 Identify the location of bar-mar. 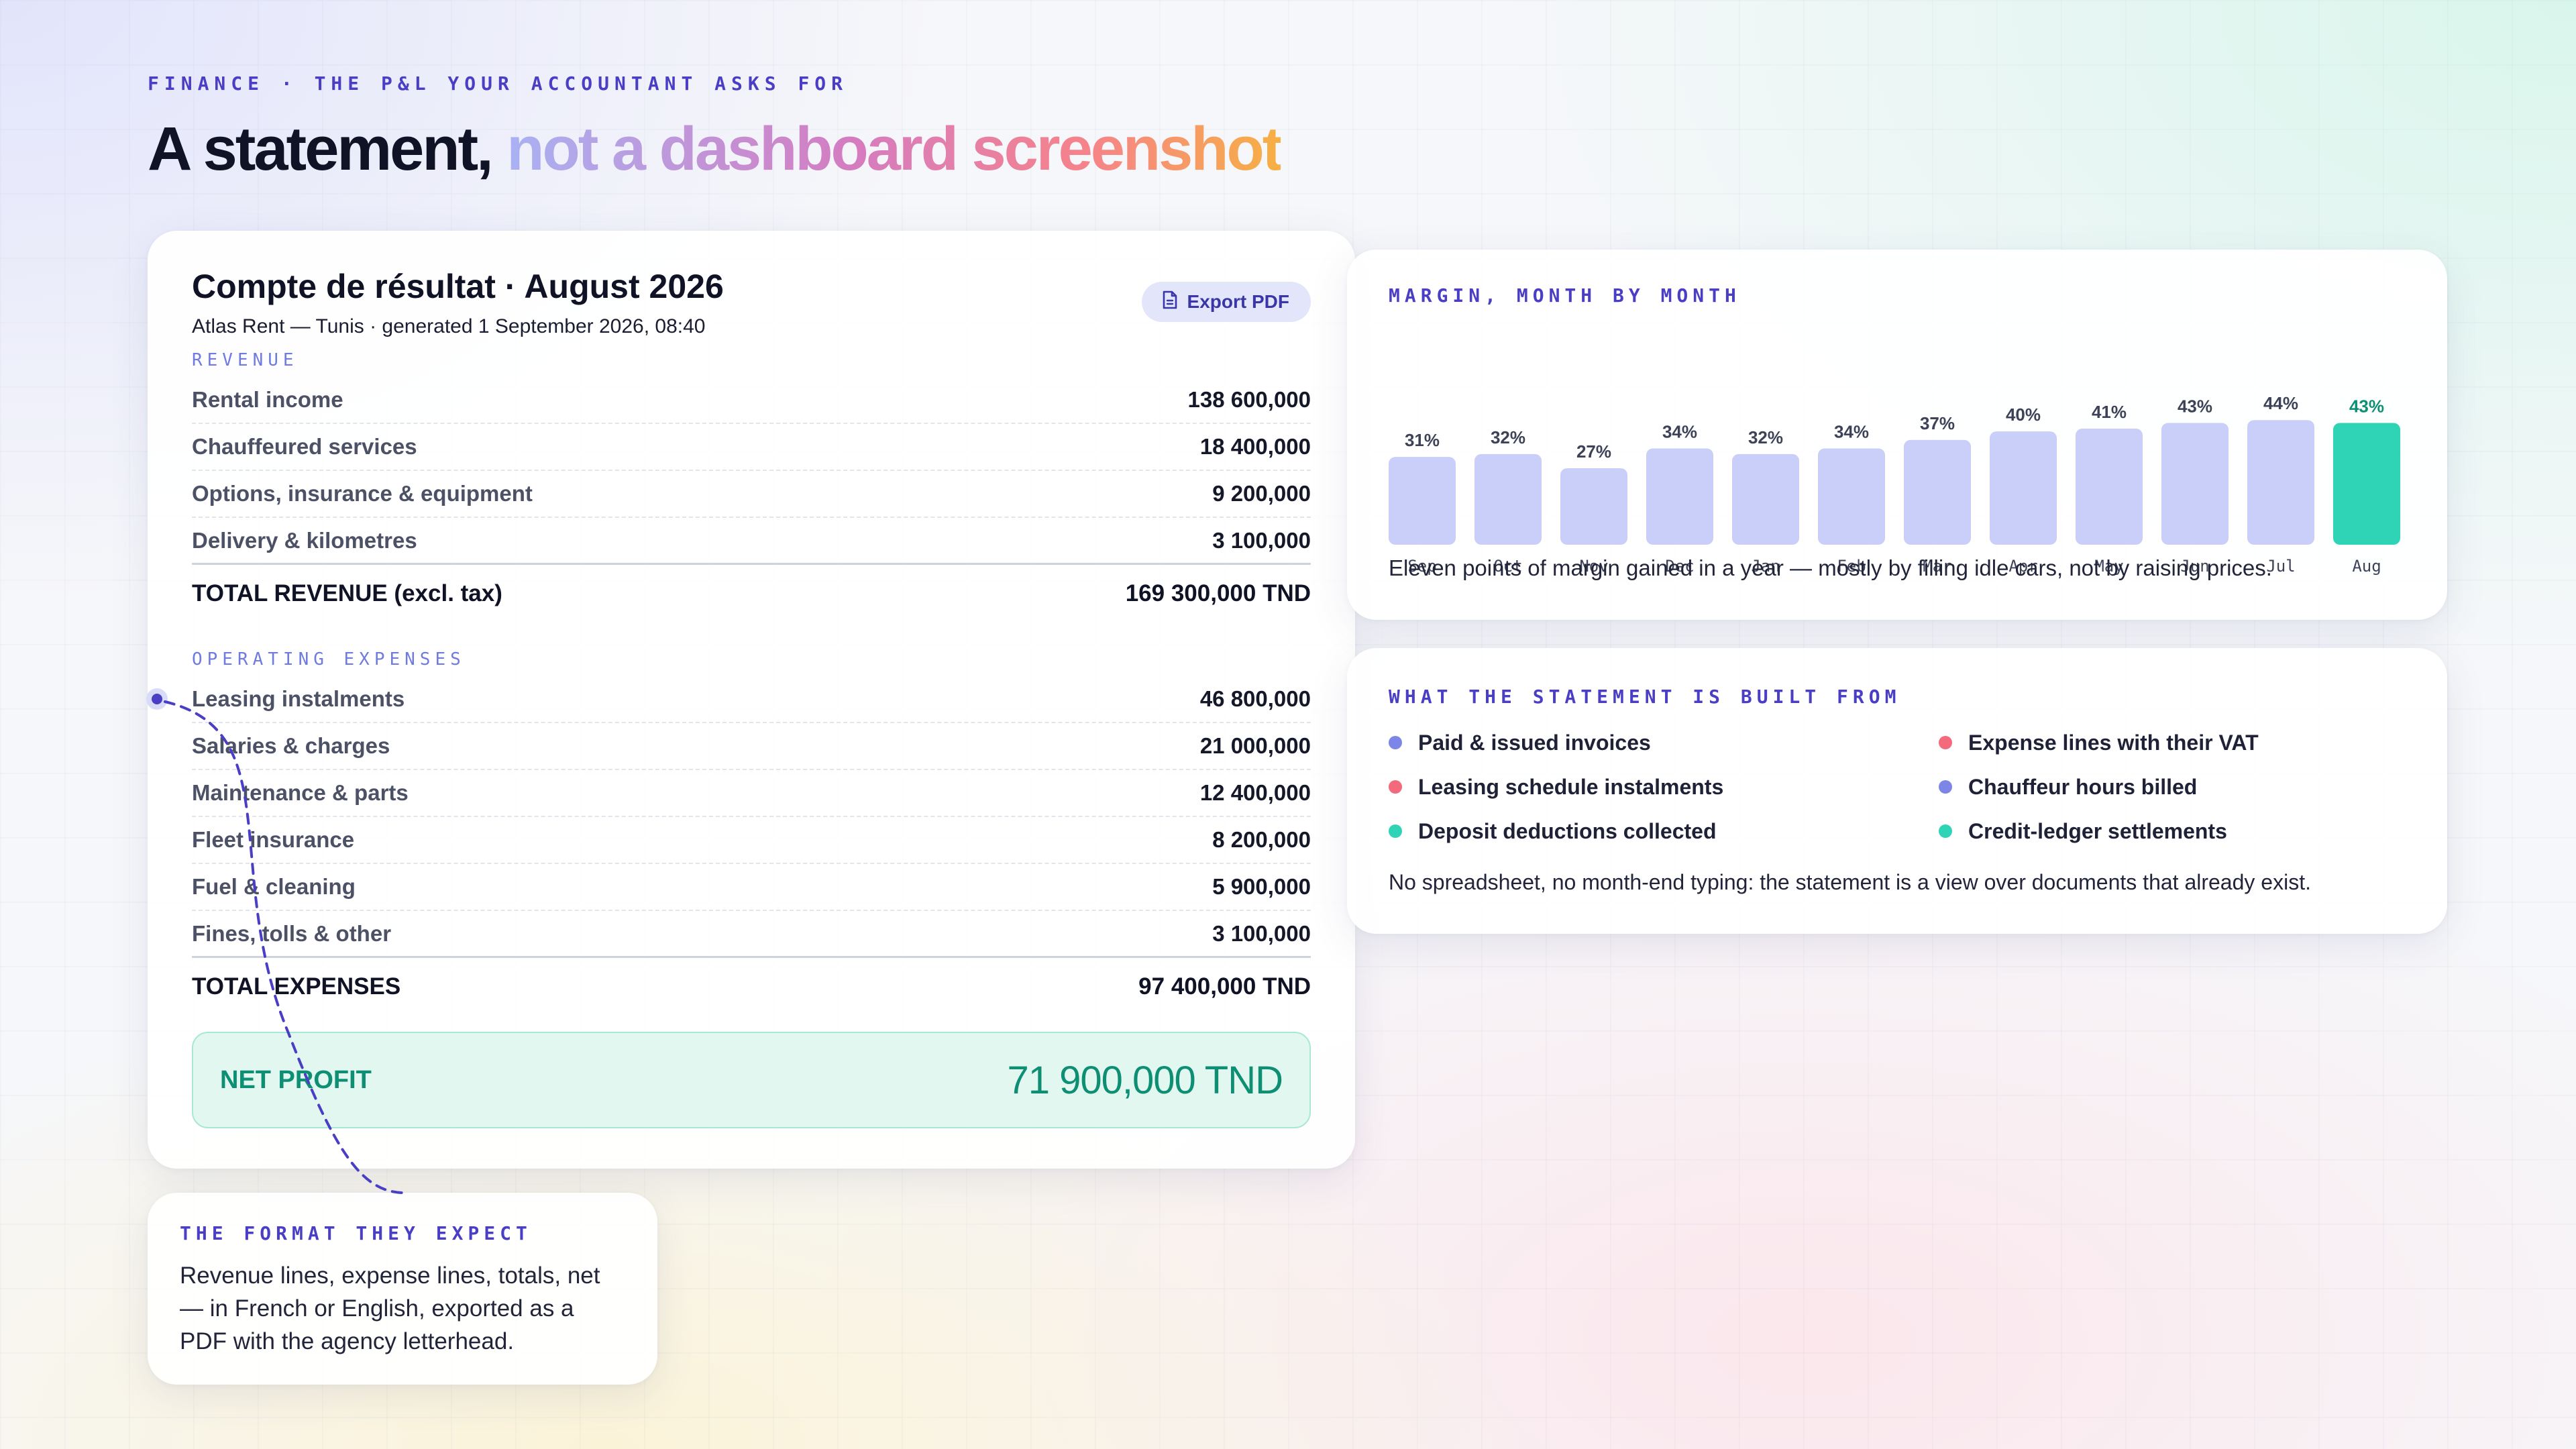
(1937, 492).